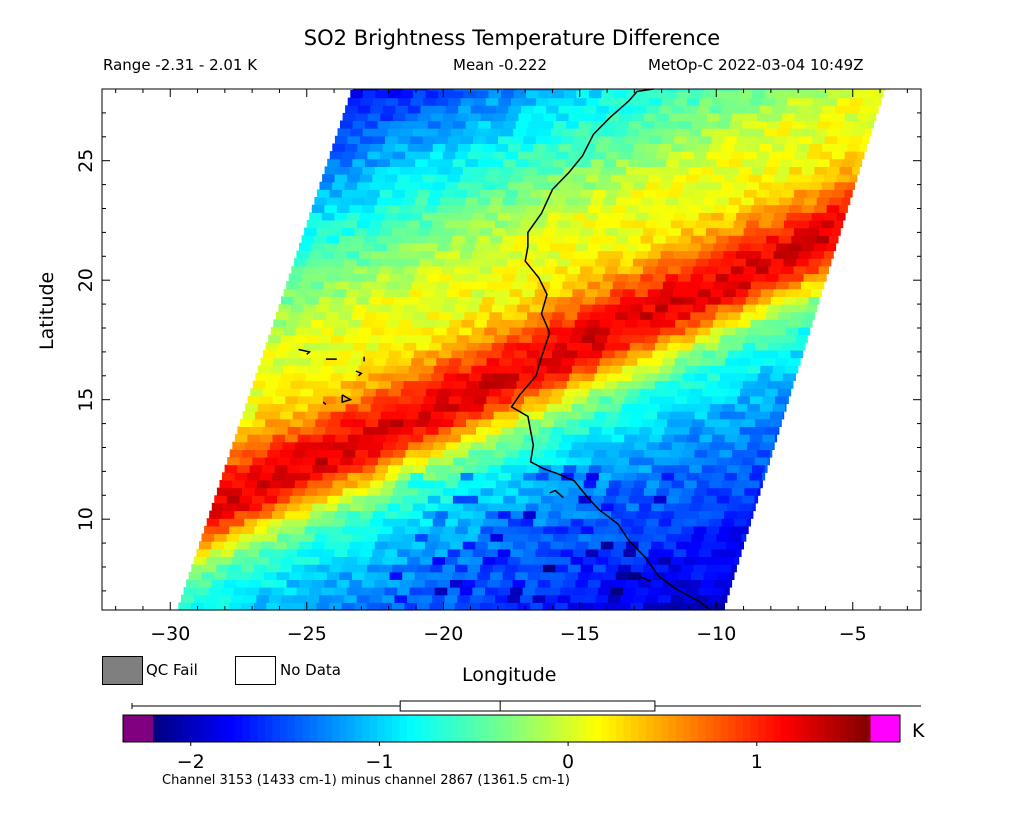 This screenshot has height=813, width=1024. Describe the element at coordinates (172, 670) in the screenshot. I see `qc-fail-label: QC Fail` at that location.